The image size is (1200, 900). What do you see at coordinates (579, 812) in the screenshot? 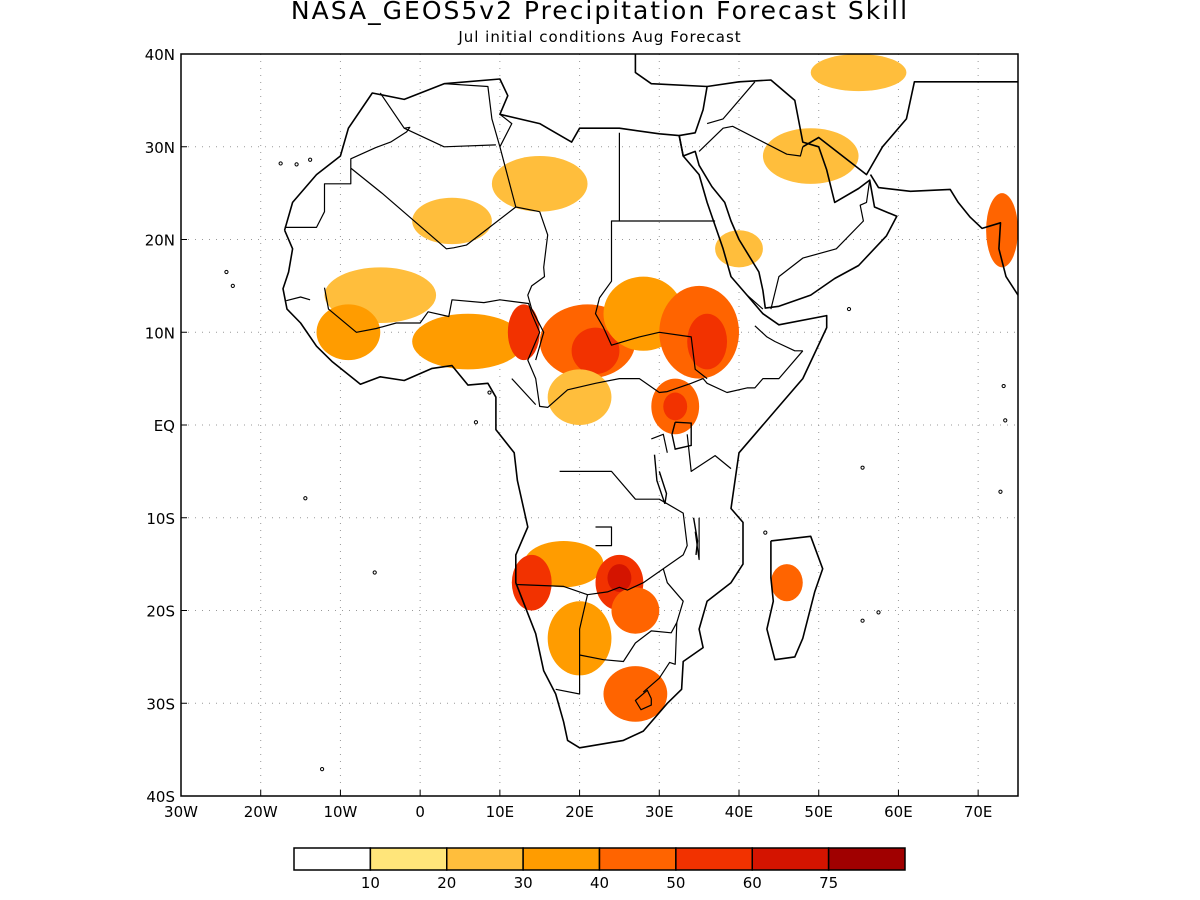
I see `lon-tick-label: 20E` at bounding box center [579, 812].